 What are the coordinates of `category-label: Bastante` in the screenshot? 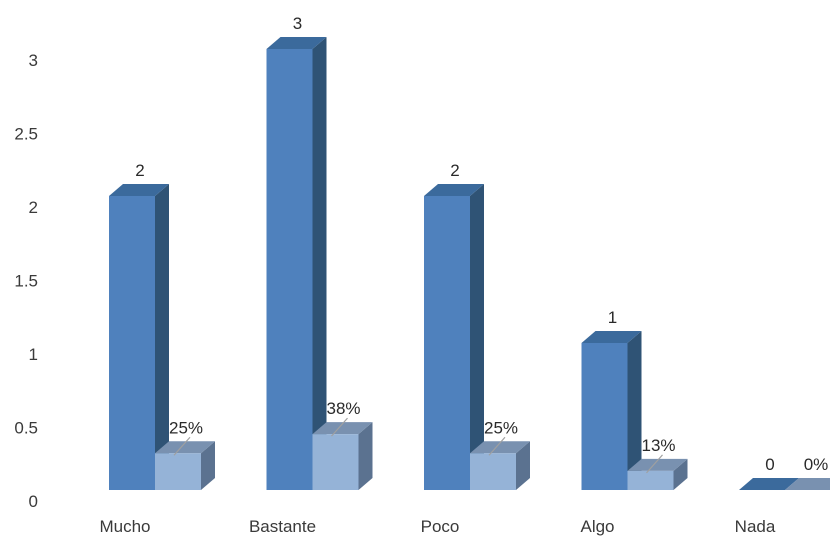 It's located at (282, 526).